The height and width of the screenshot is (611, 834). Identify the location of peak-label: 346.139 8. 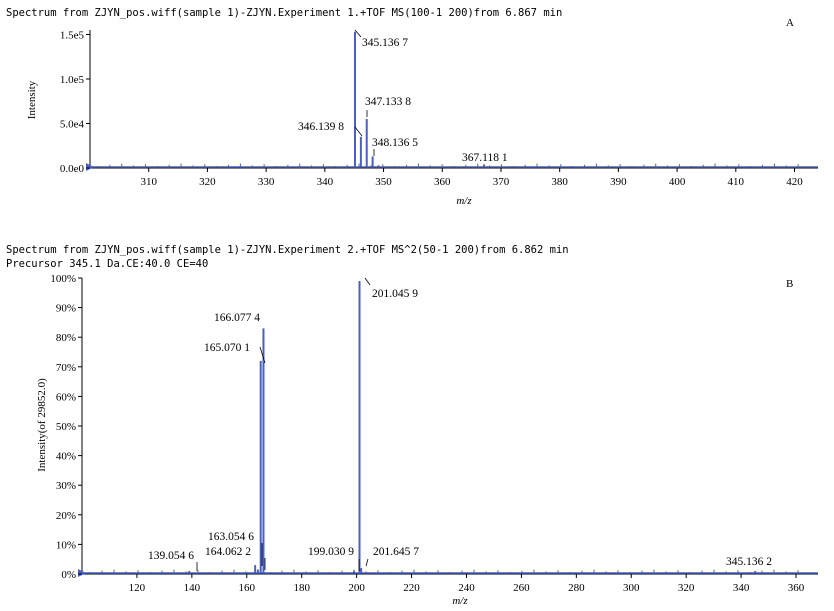
(321, 127).